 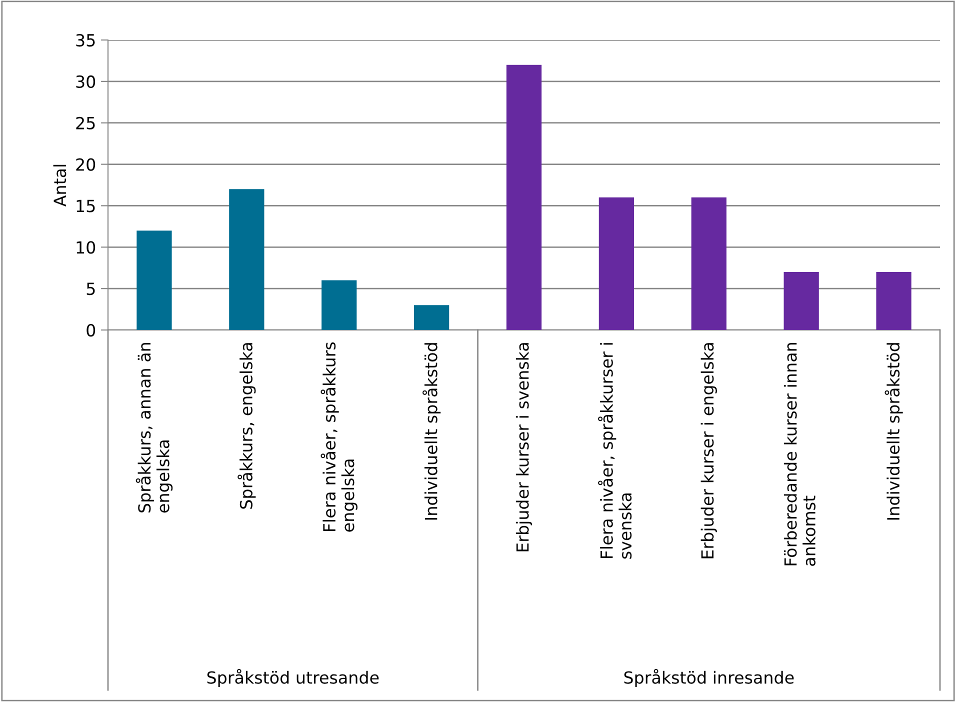 I want to click on y-tick-label: 30, so click(x=86, y=81).